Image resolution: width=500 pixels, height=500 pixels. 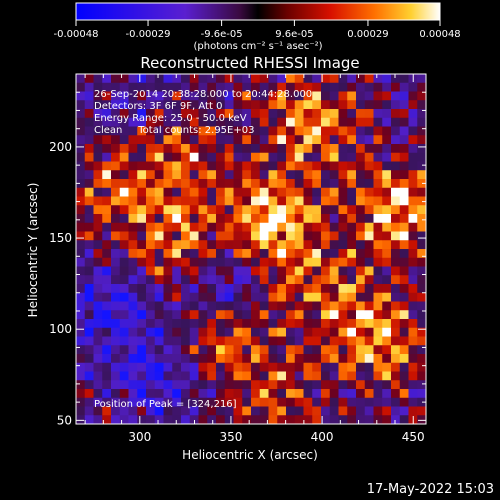 I want to click on colorbar-tick-label: -9.6e-05, so click(x=222, y=34).